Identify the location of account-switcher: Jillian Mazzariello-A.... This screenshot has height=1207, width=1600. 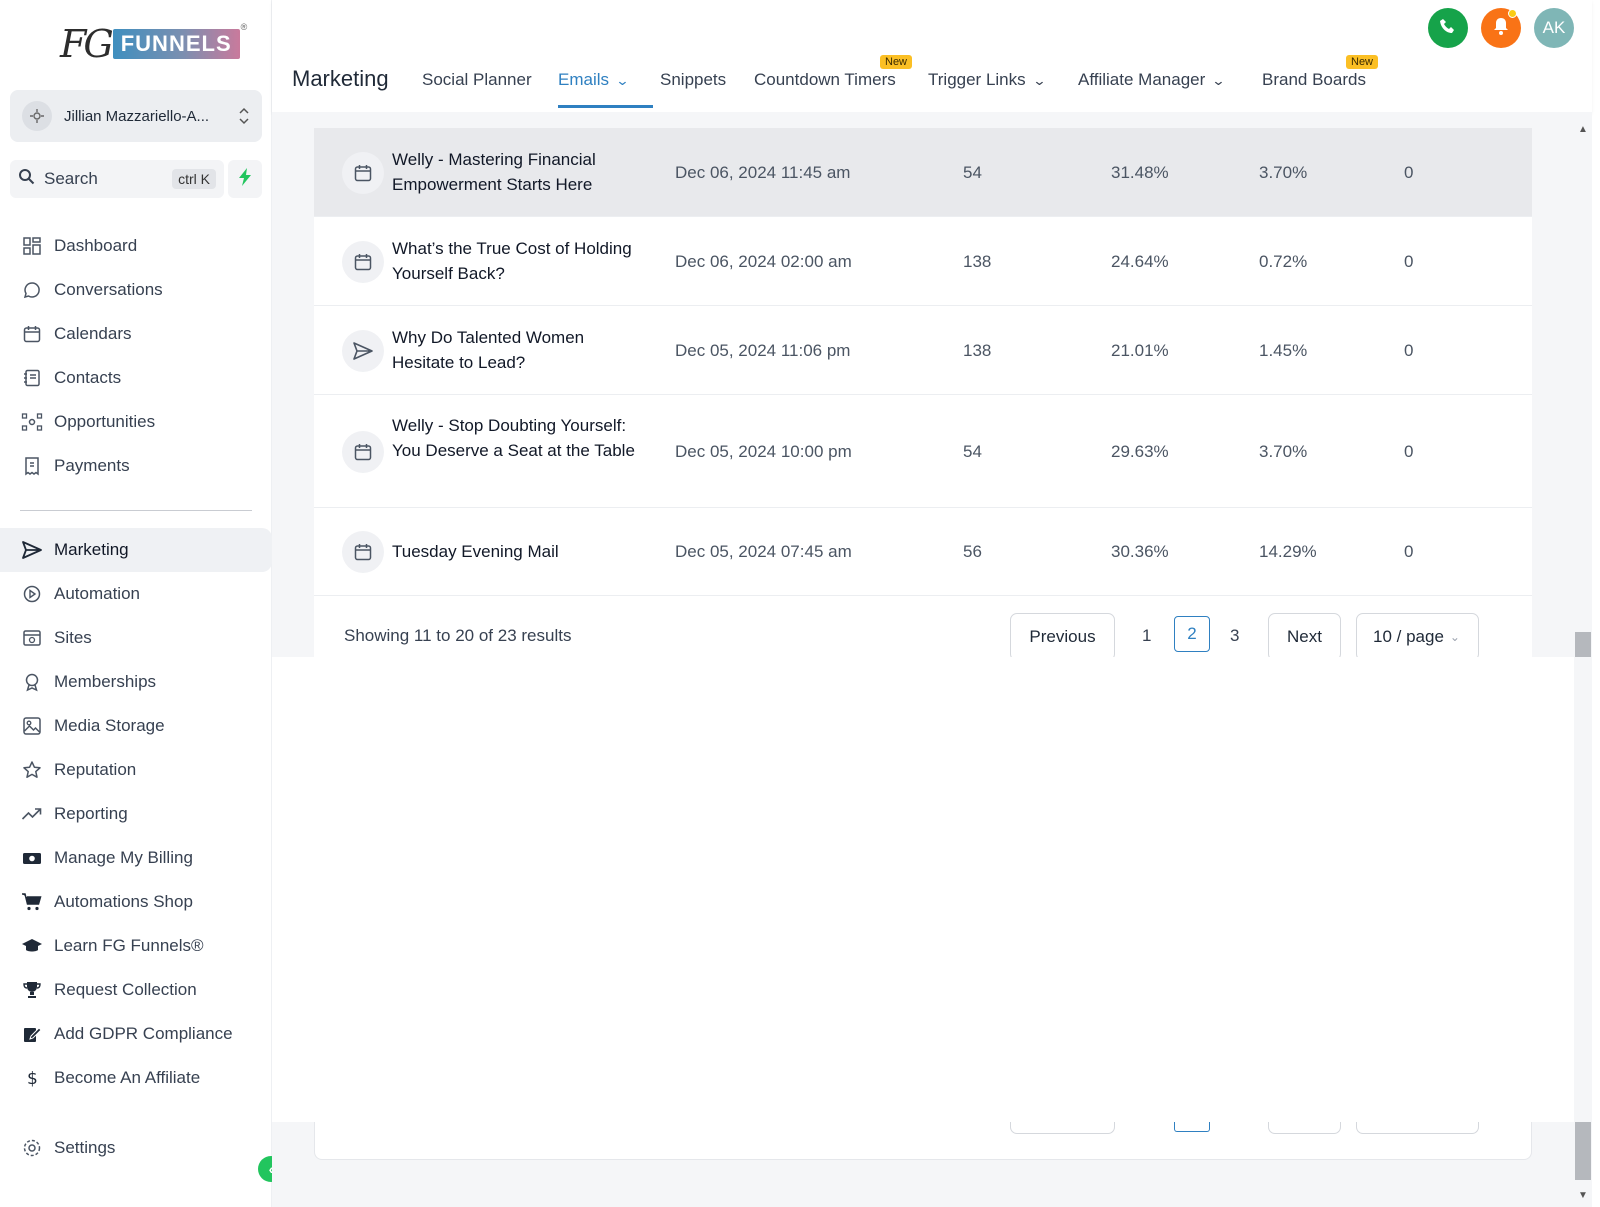
(136, 116).